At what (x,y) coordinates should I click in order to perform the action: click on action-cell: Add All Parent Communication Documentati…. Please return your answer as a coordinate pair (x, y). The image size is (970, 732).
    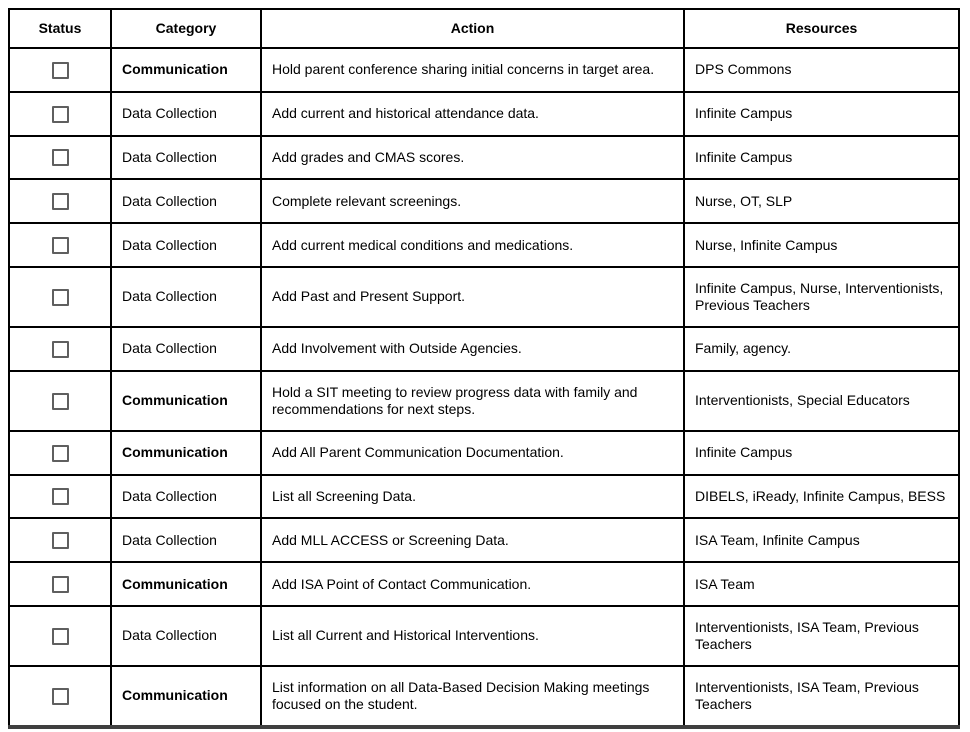
    Looking at the image, I should click on (472, 452).